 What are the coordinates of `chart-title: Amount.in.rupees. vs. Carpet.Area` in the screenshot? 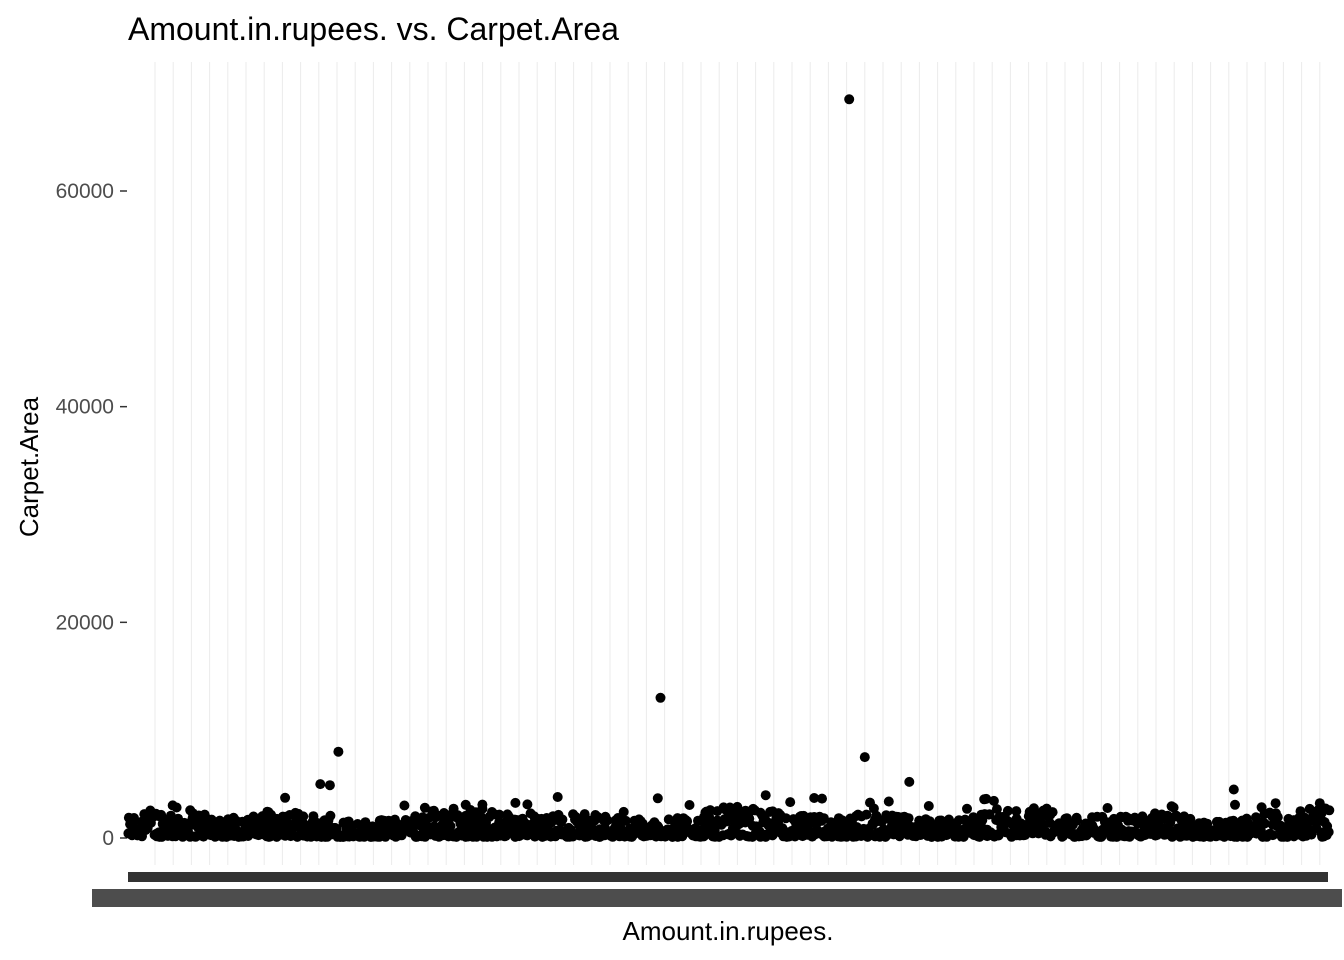 It's located at (373, 29).